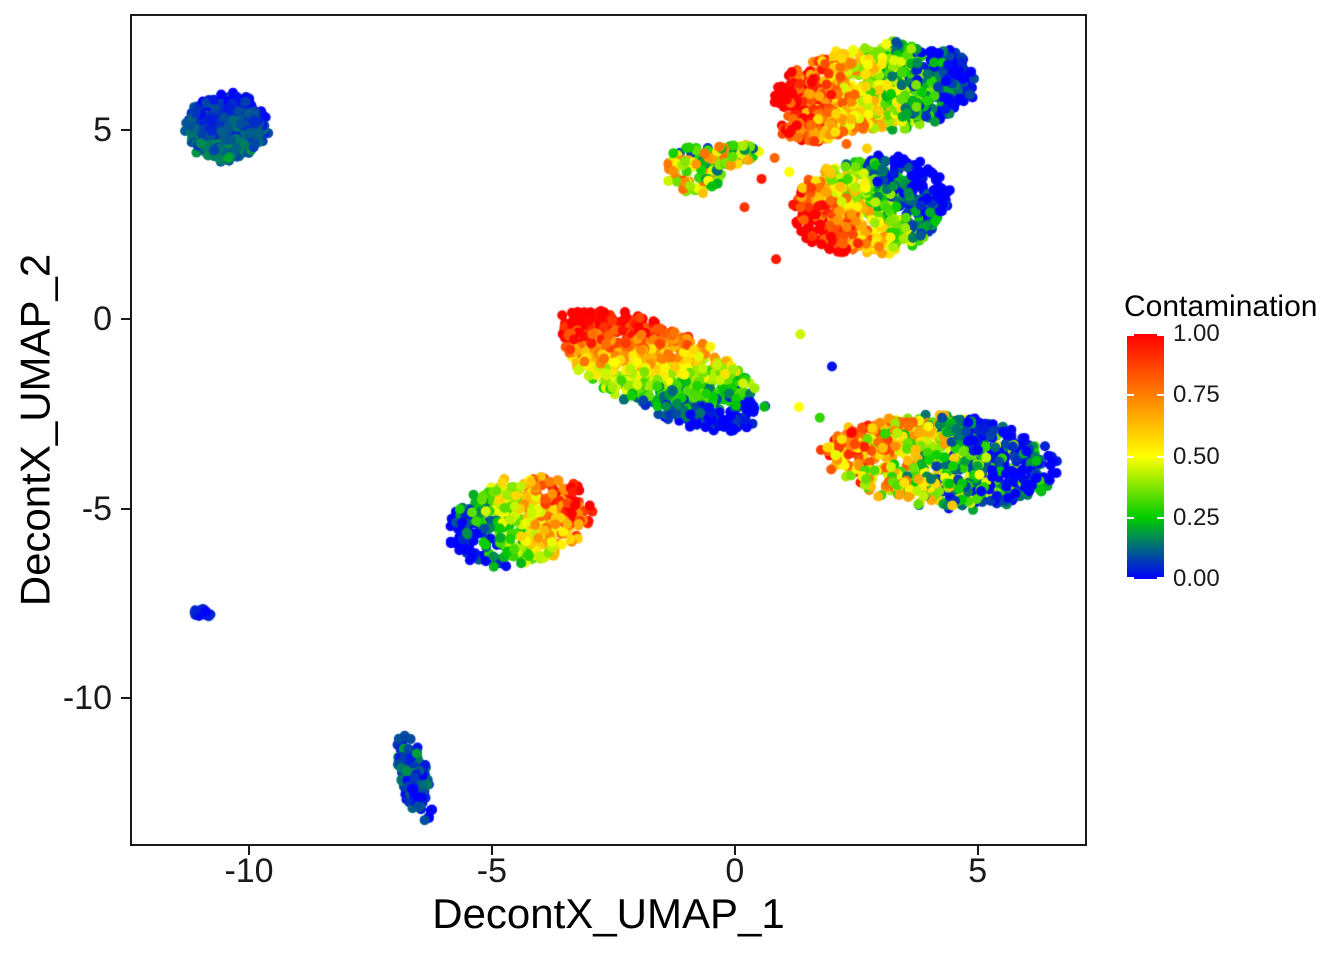  I want to click on y-axis-title: DecontX_UMAP_2, so click(35, 430).